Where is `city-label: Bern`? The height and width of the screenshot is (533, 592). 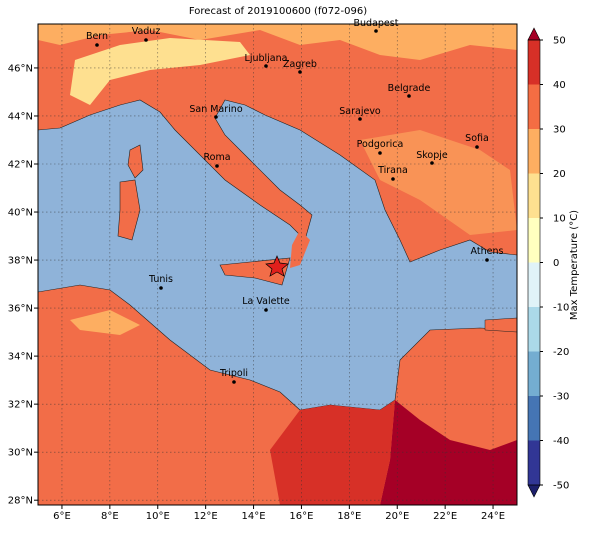
city-label: Bern is located at coordinates (97, 36).